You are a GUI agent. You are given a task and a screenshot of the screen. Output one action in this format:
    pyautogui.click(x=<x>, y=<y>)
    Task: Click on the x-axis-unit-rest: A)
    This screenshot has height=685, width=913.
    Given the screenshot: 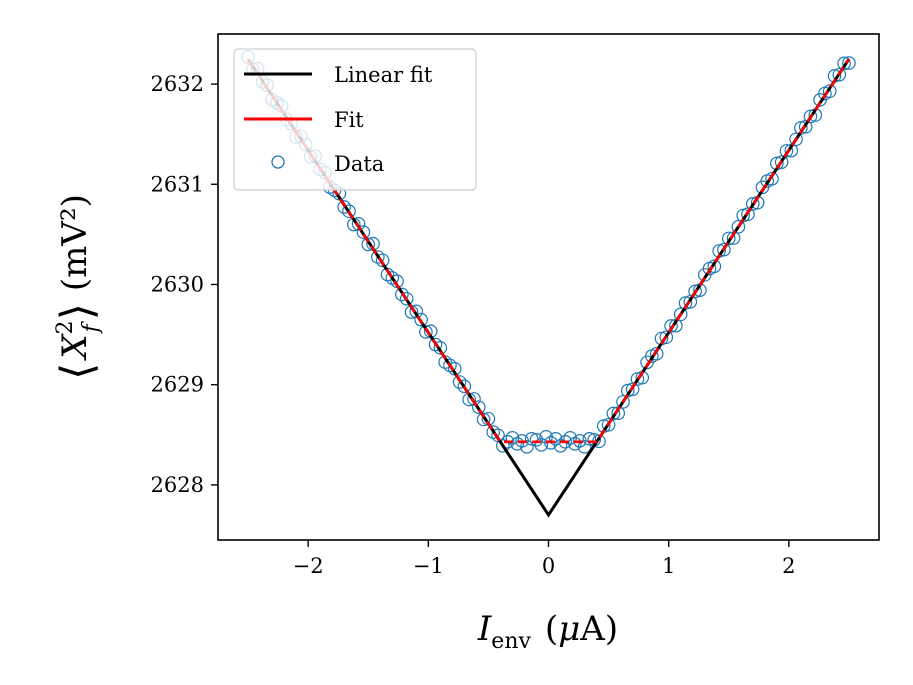 What is the action you would take?
    pyautogui.click(x=598, y=629)
    